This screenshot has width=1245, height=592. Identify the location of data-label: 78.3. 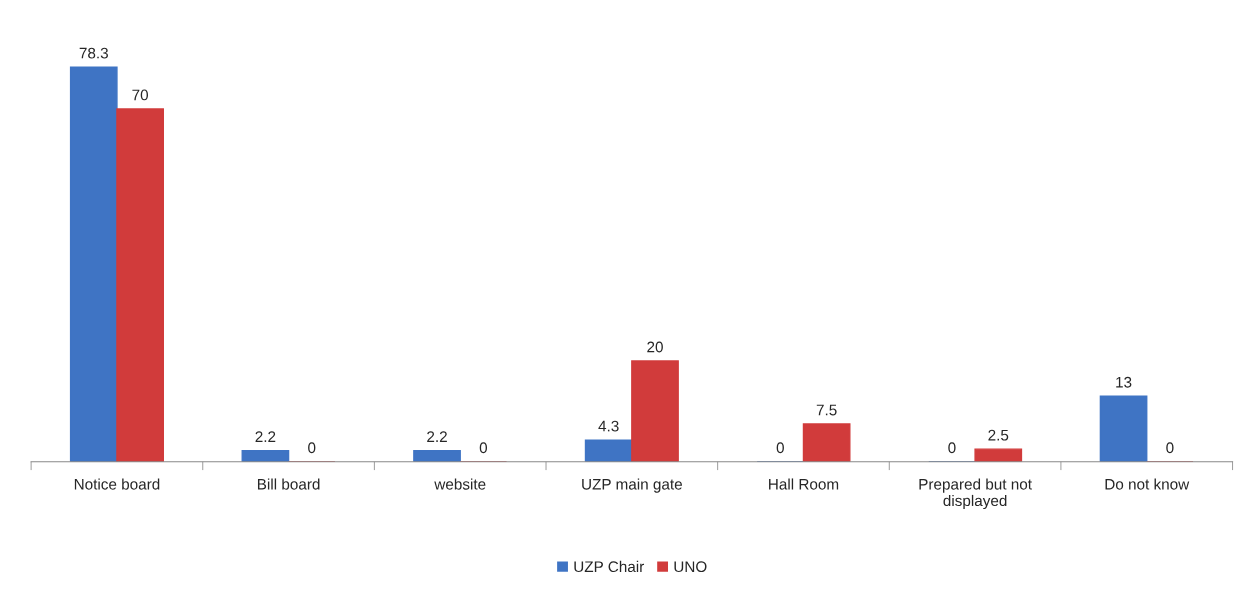
(93, 53).